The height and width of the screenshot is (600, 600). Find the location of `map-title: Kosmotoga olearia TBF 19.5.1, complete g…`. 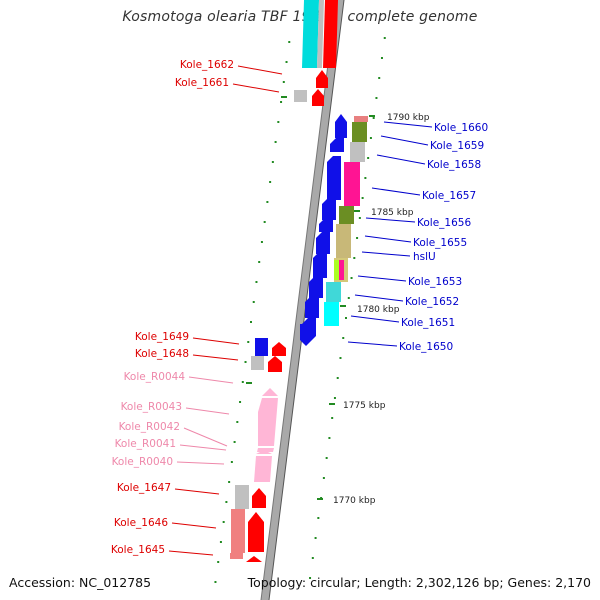

map-title: Kosmotoga olearia TBF 19.5.1, complete g… is located at coordinates (300, 17).